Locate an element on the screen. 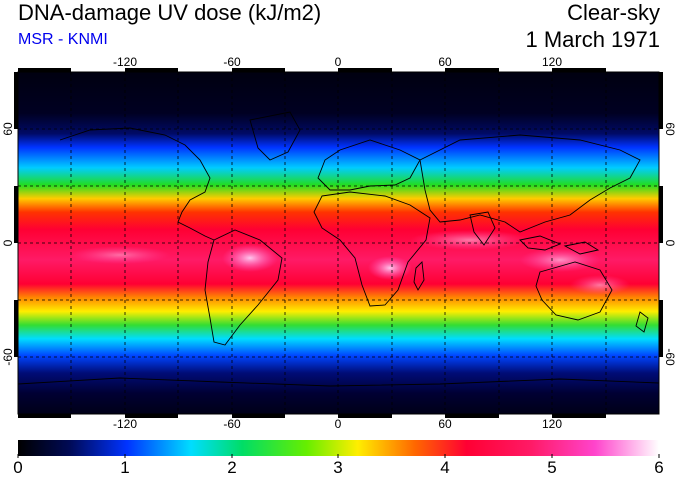 The image size is (678, 480). lon-tick-bottom: -120 is located at coordinates (125, 424).